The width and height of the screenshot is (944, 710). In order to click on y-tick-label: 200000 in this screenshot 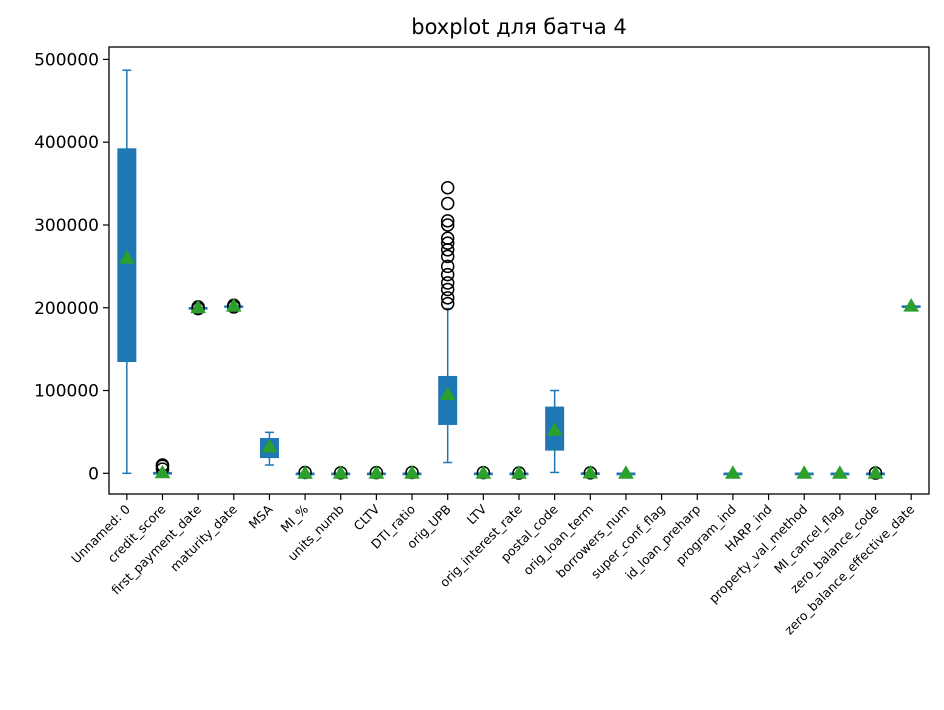, I will do `click(66, 309)`.